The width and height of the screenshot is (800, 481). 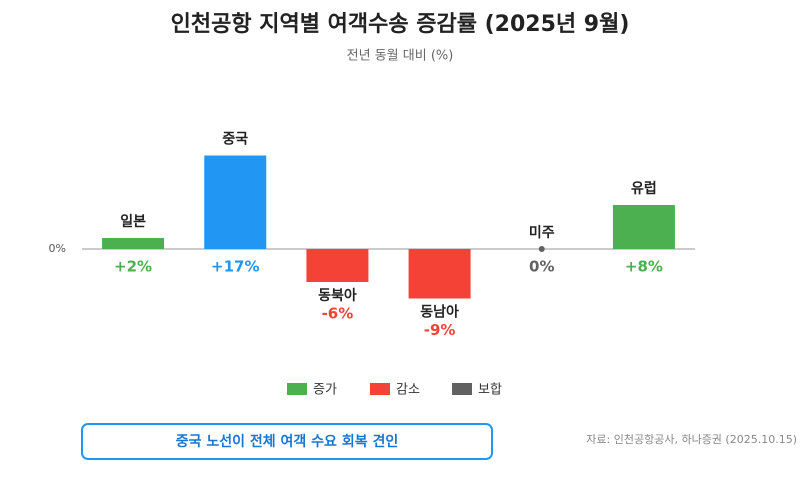 What do you see at coordinates (337, 295) in the screenshot?
I see `category-label: 동북아` at bounding box center [337, 295].